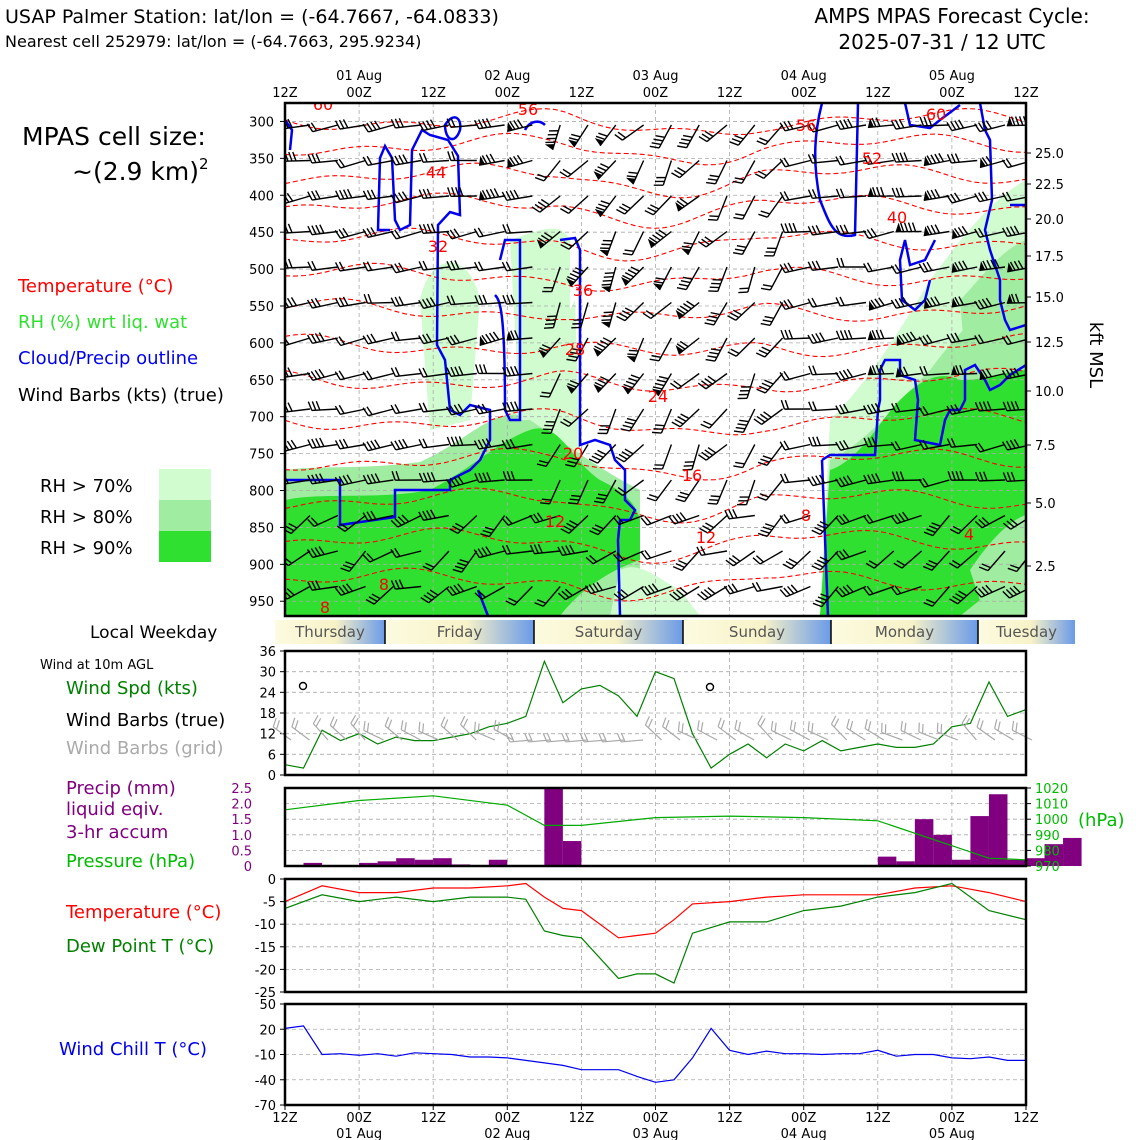 Image resolution: width=1140 pixels, height=1140 pixels. What do you see at coordinates (265, 925) in the screenshot?
I see `panel-tick-label: -10` at bounding box center [265, 925].